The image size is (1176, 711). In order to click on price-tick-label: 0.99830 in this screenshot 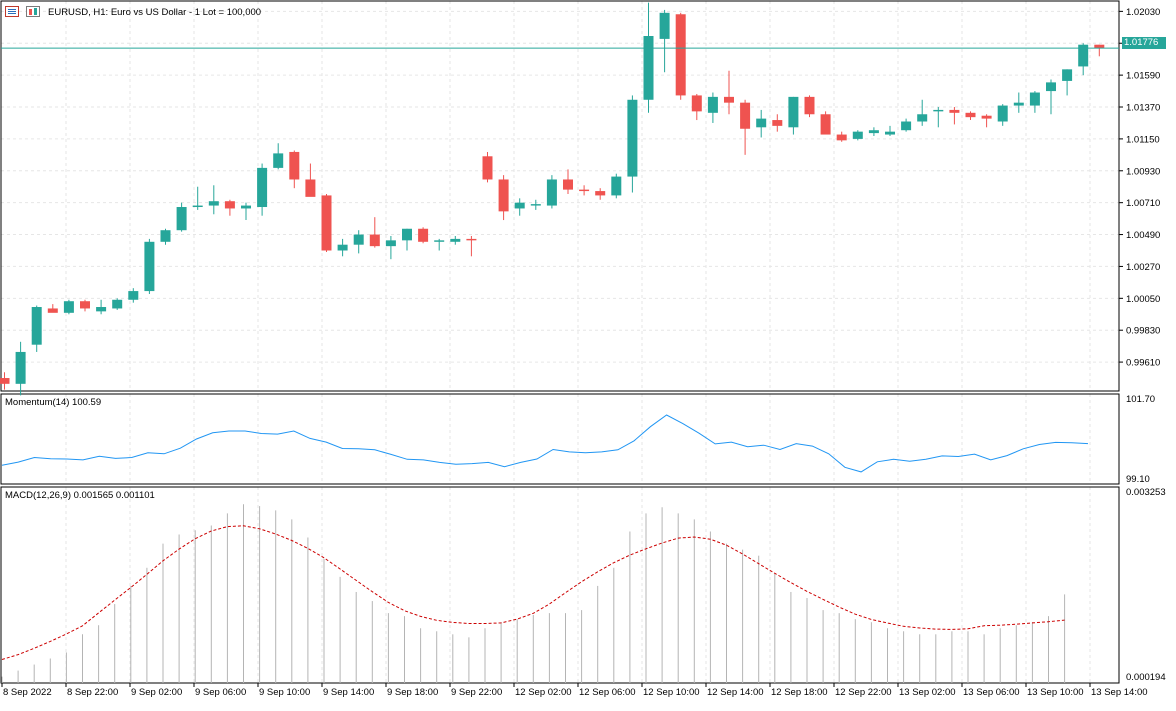, I will do `click(1143, 331)`.